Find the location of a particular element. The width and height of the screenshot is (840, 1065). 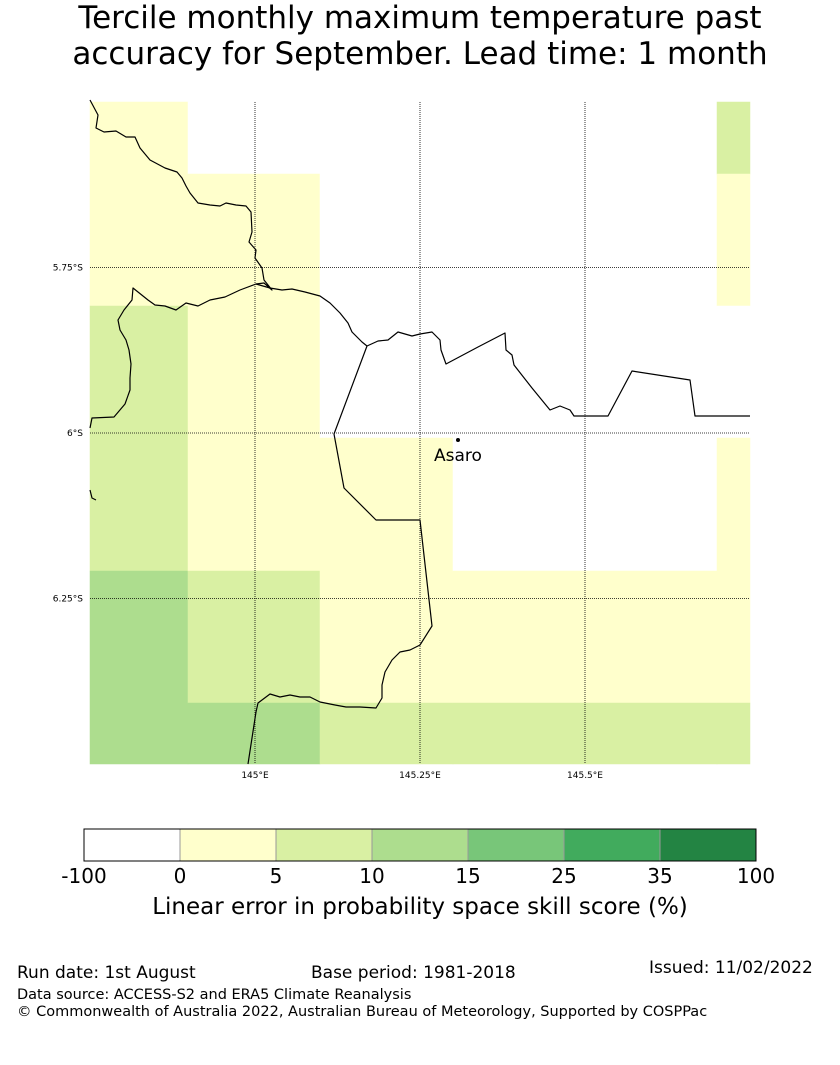

latitude-tick-label: 6.25°S is located at coordinates (68, 600).